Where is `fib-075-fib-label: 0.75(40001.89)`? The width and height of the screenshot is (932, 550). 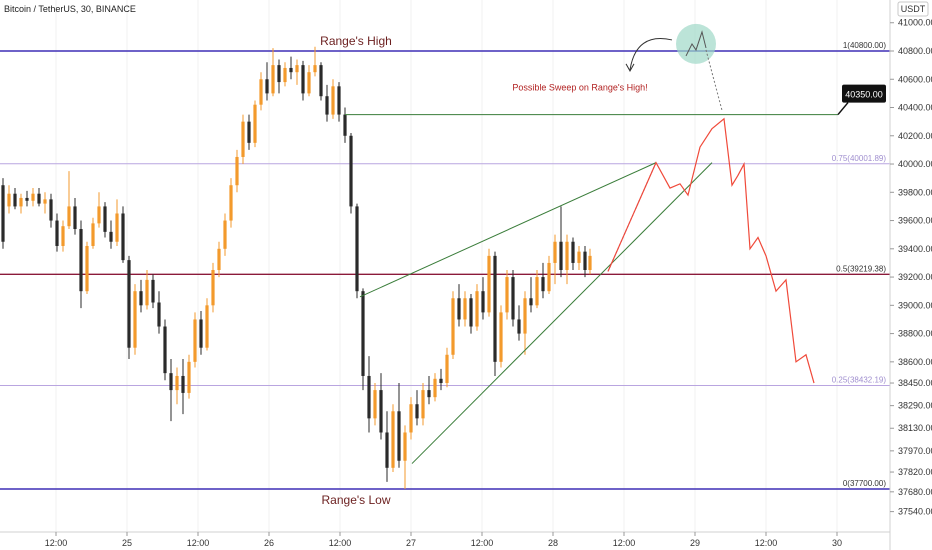 fib-075-fib-label: 0.75(40001.89) is located at coordinates (859, 158).